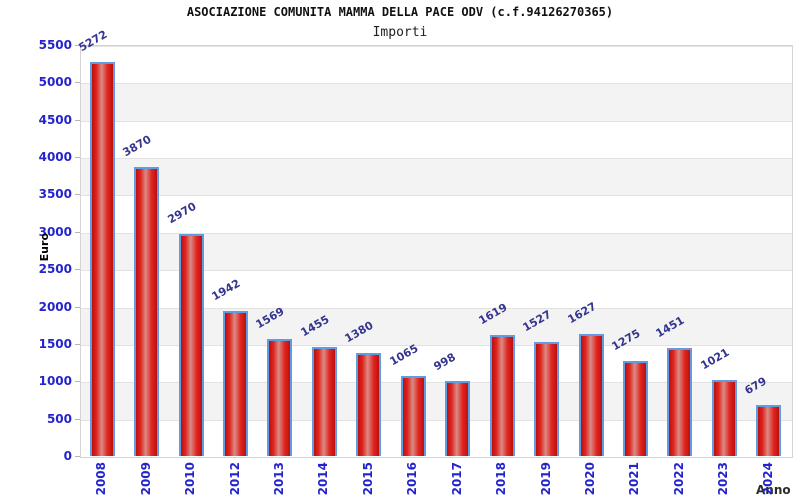 Image resolution: width=800 pixels, height=500 pixels. Describe the element at coordinates (590, 479) in the screenshot. I see `x-tick-label: 2020` at that location.